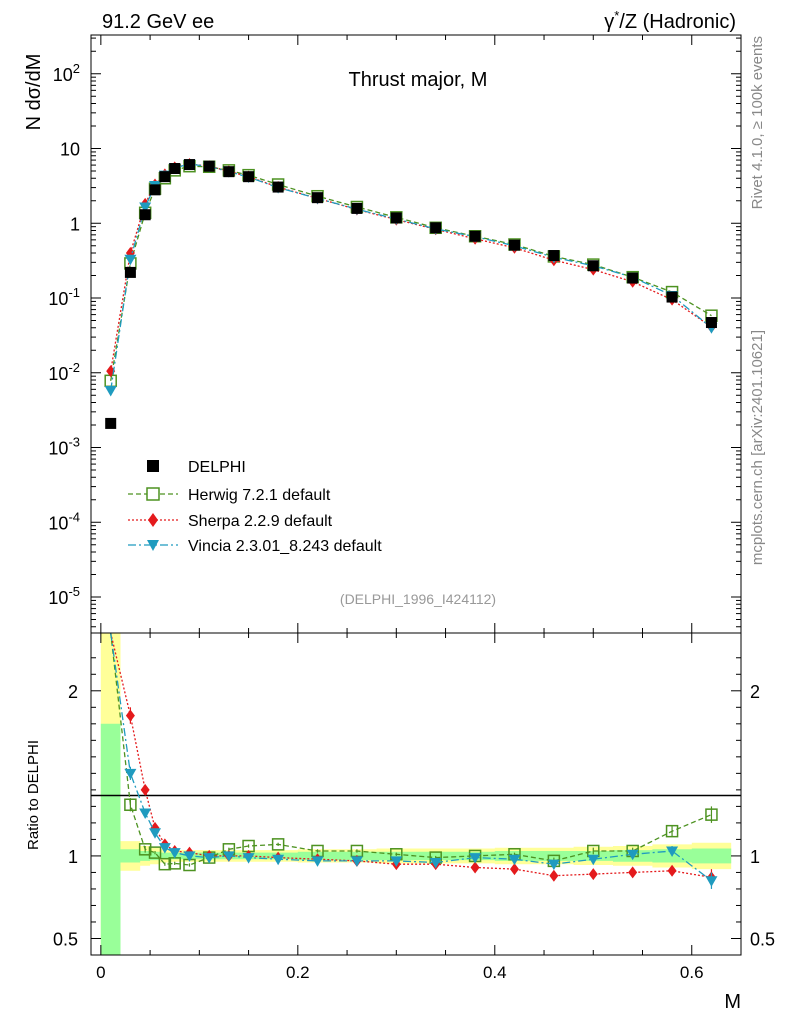 Image resolution: width=786 pixels, height=1024 pixels. I want to click on header-left: 91.2 GeV ee, so click(158, 22).